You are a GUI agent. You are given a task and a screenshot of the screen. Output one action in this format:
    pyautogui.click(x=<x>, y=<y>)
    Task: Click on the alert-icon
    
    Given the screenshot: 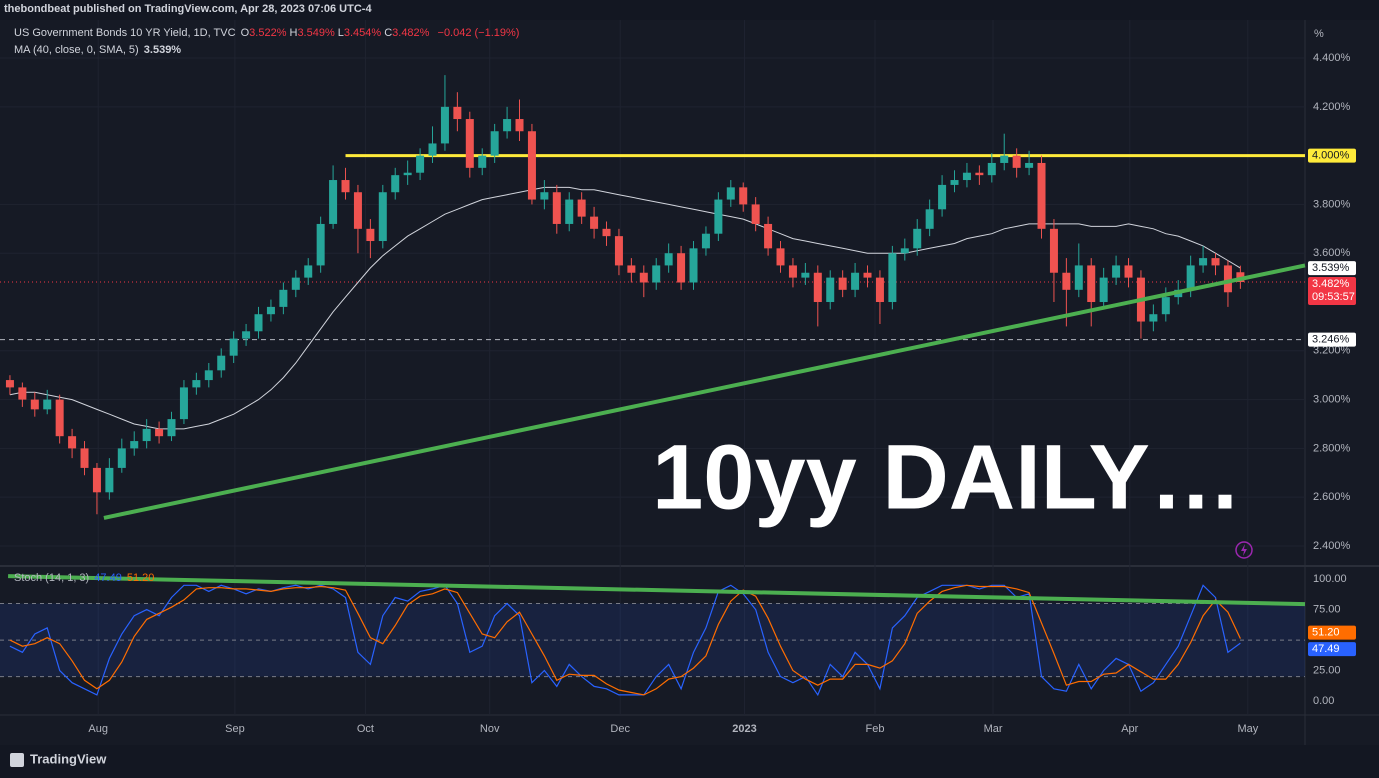 What is the action you would take?
    pyautogui.click(x=1244, y=550)
    